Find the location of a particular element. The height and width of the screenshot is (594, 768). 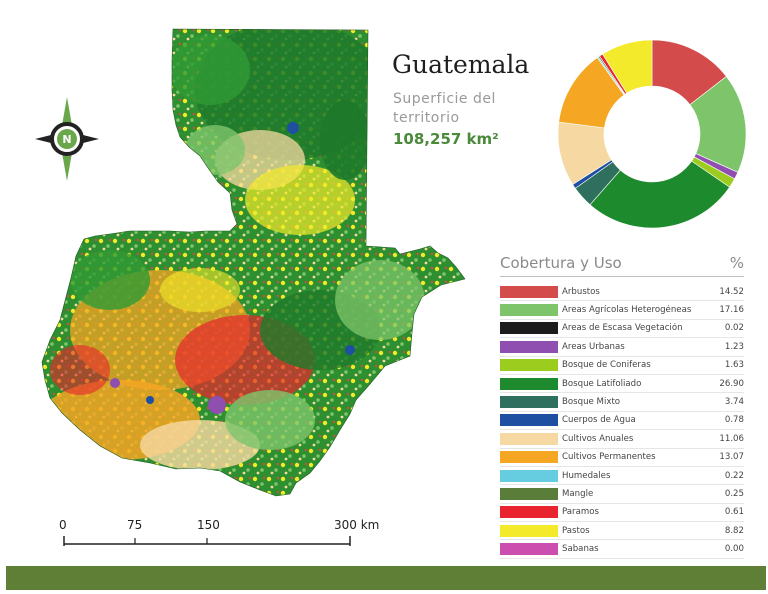

legend-label: Mangle is located at coordinates (578, 493).